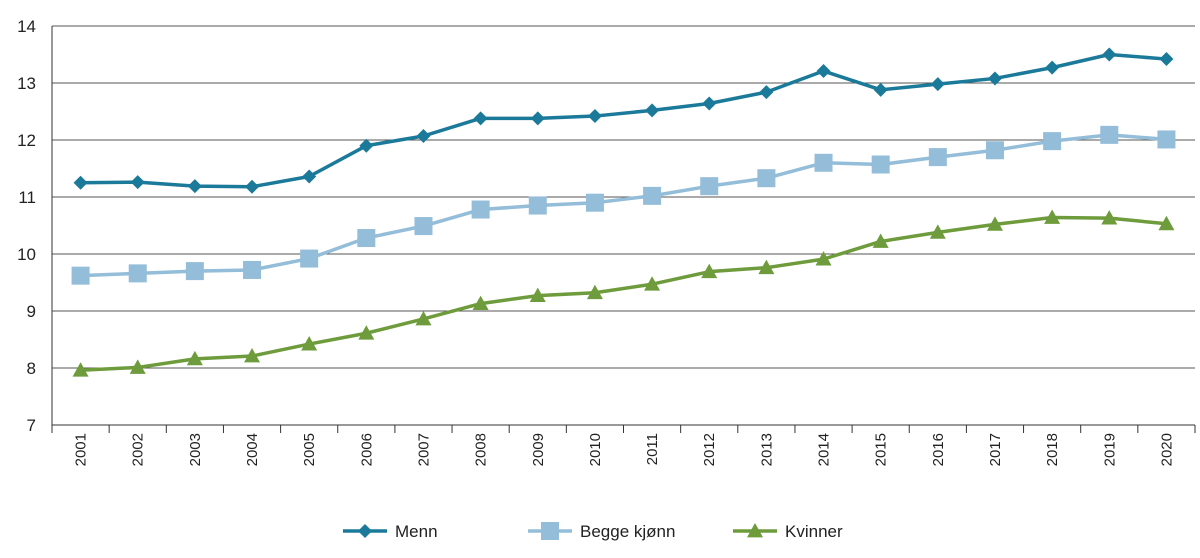 The image size is (1200, 558). Describe the element at coordinates (881, 449) in the screenshot. I see `x-tick-label: 2015` at that location.